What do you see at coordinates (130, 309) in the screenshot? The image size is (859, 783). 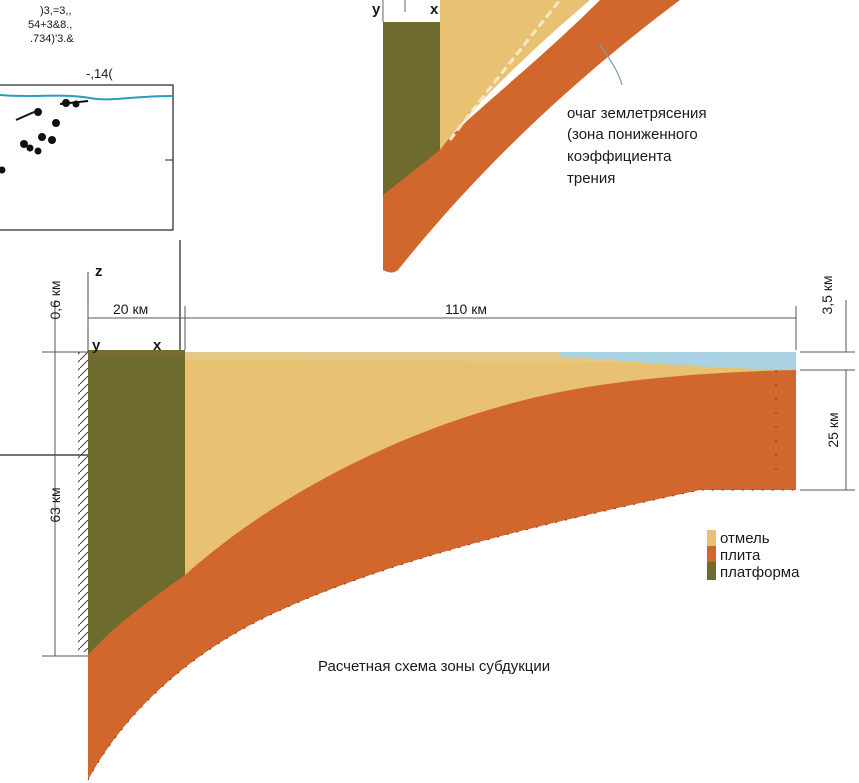 I see `dim-platform-width: 20 км` at bounding box center [130, 309].